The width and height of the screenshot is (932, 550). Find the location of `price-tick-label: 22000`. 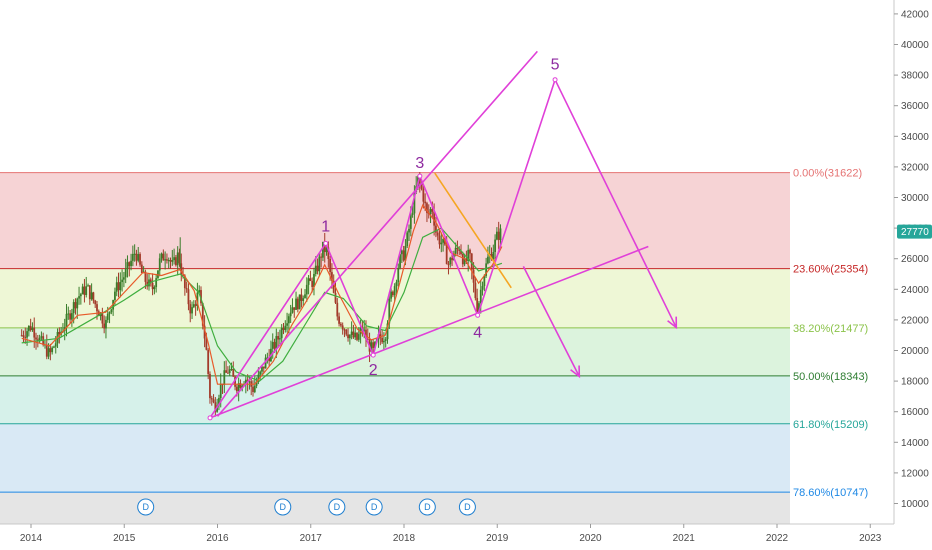

price-tick-label: 22000 is located at coordinates (915, 320).